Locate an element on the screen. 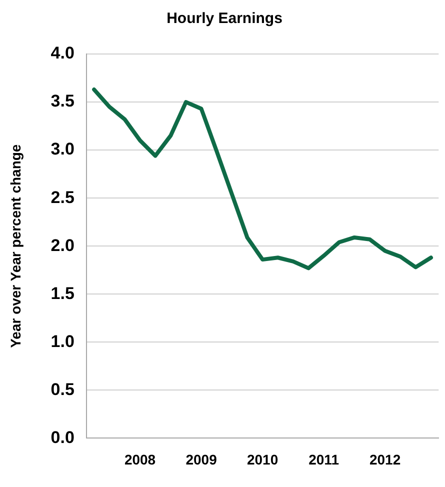 The width and height of the screenshot is (445, 487). y-tick-label: 4.0 is located at coordinates (62, 53).